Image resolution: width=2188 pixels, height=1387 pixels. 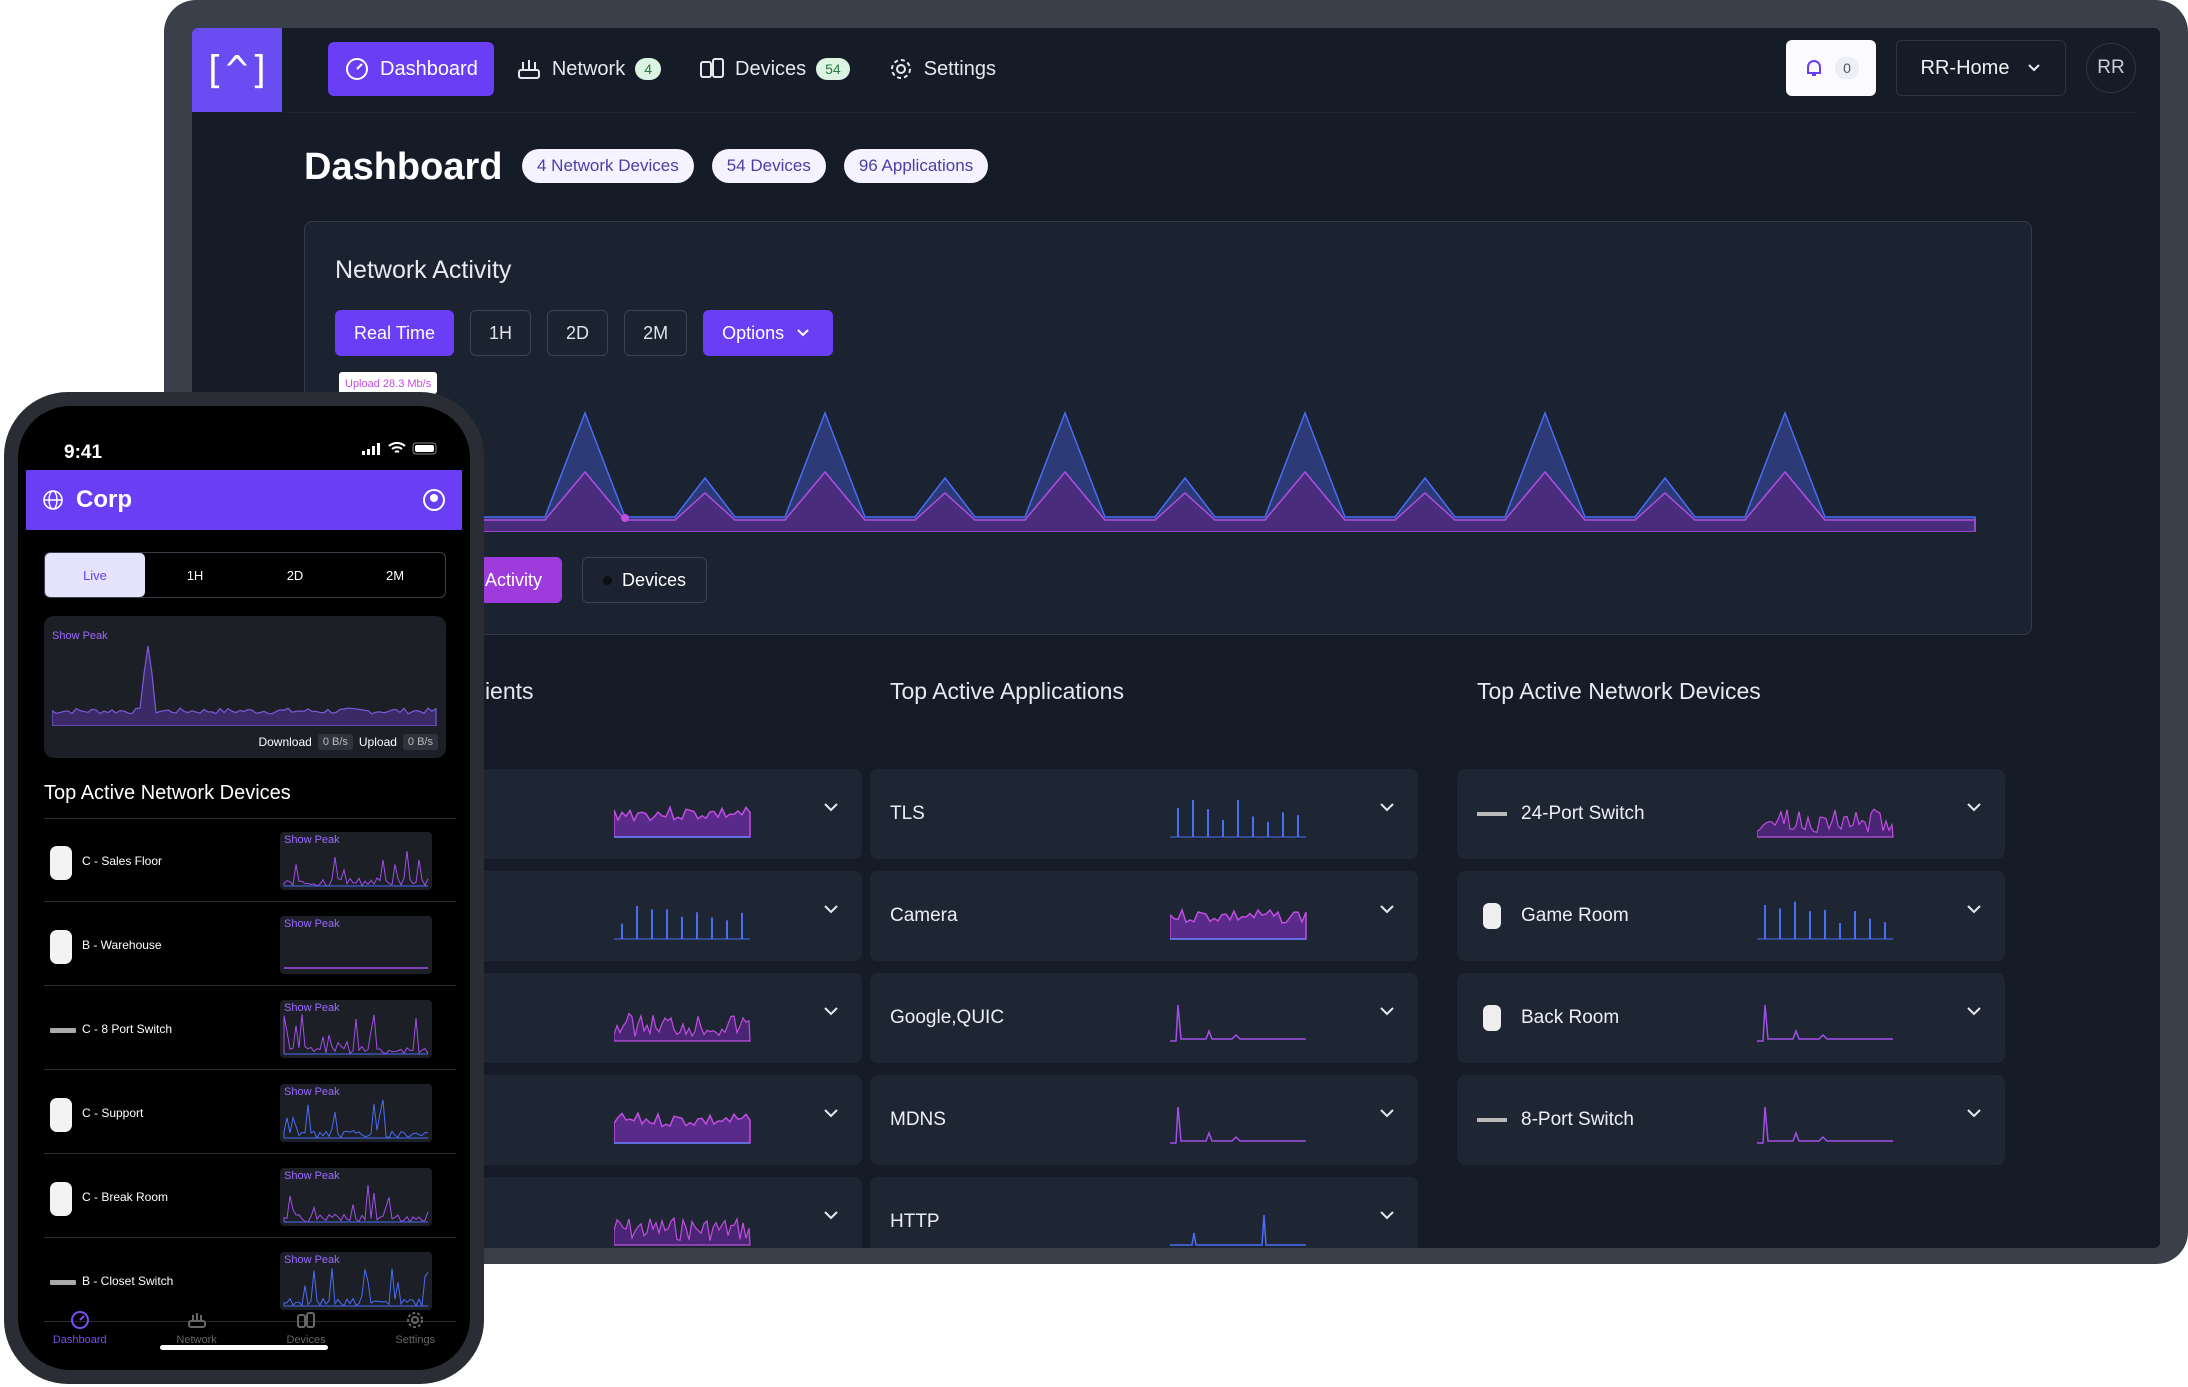 What do you see at coordinates (79, 1340) in the screenshot?
I see `tab-dashboard-label: Dashboard` at bounding box center [79, 1340].